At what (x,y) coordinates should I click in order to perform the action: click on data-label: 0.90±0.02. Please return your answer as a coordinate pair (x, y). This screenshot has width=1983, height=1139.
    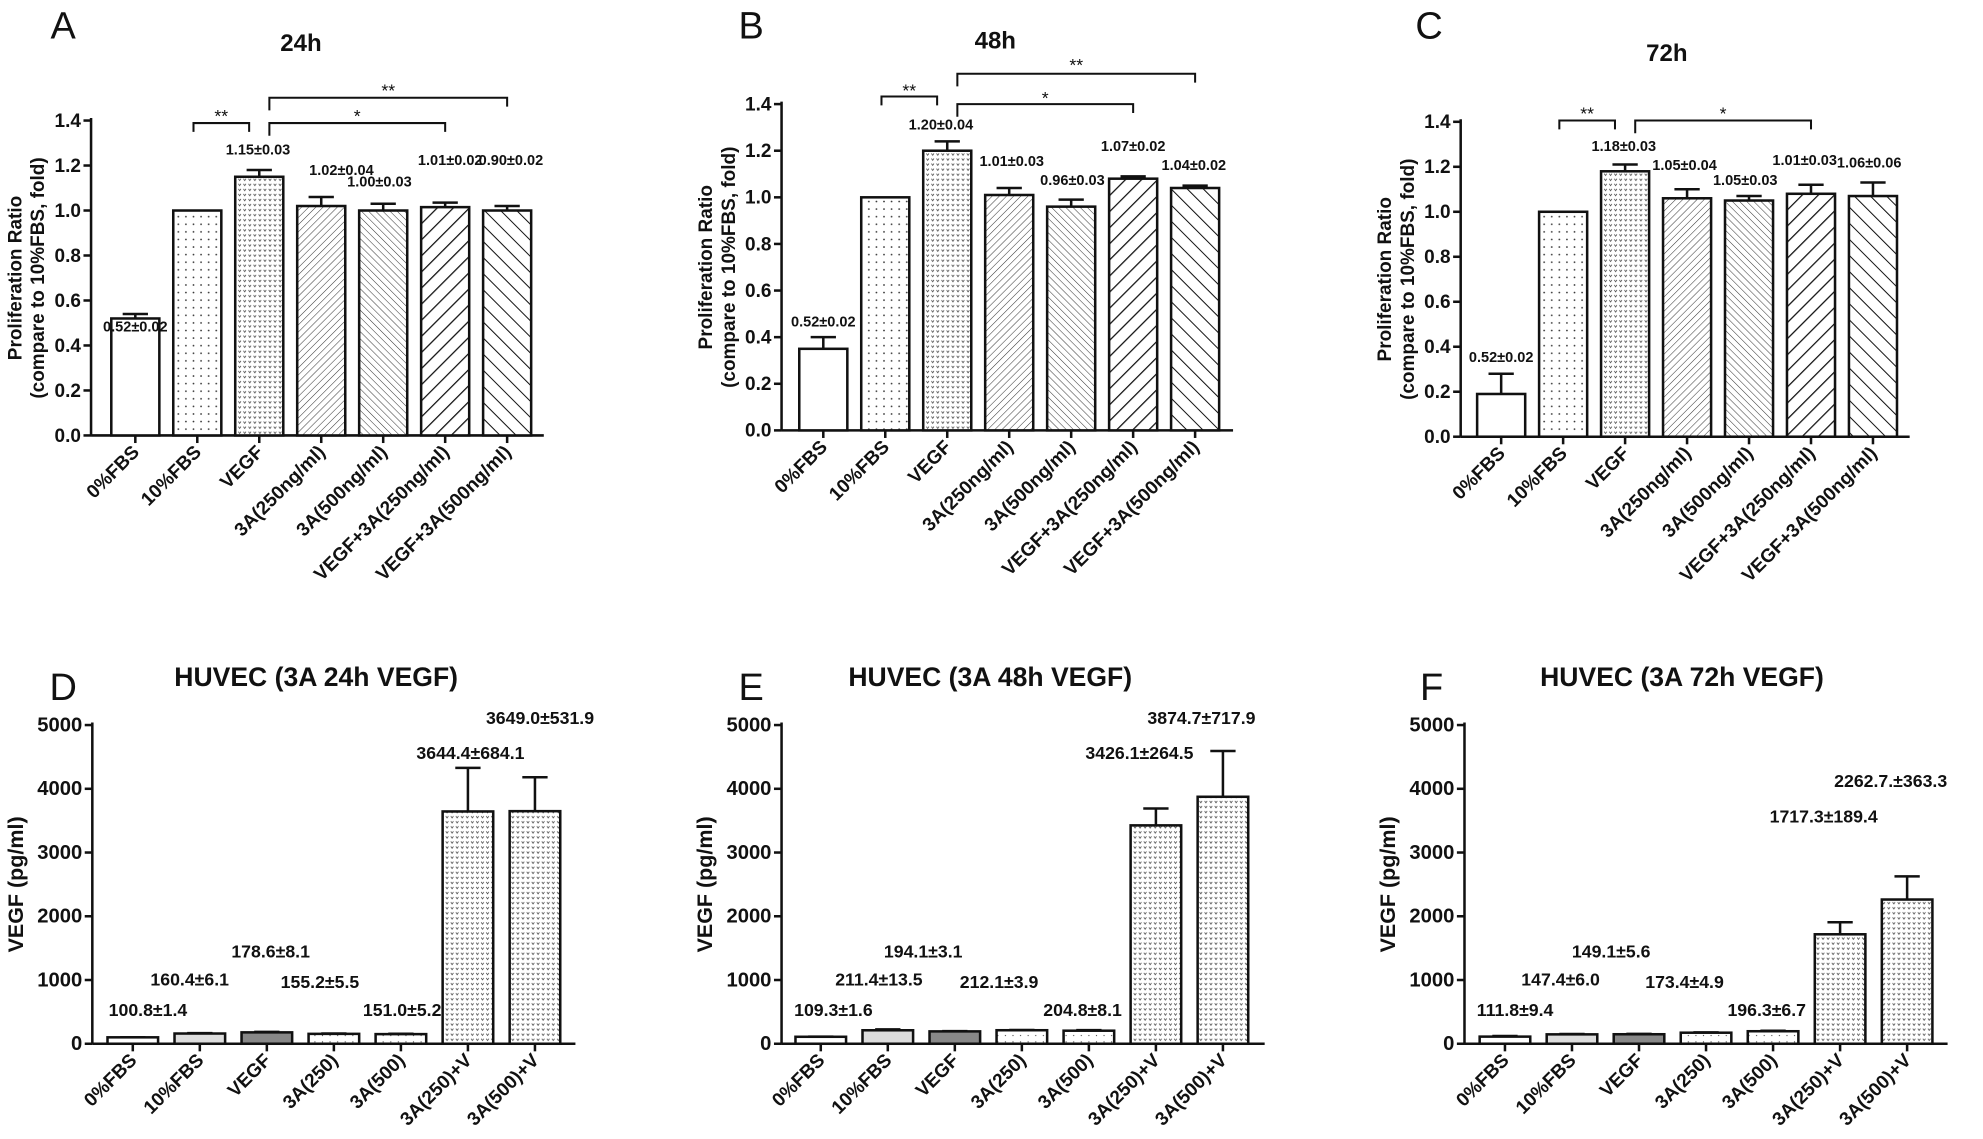
    Looking at the image, I should click on (511, 161).